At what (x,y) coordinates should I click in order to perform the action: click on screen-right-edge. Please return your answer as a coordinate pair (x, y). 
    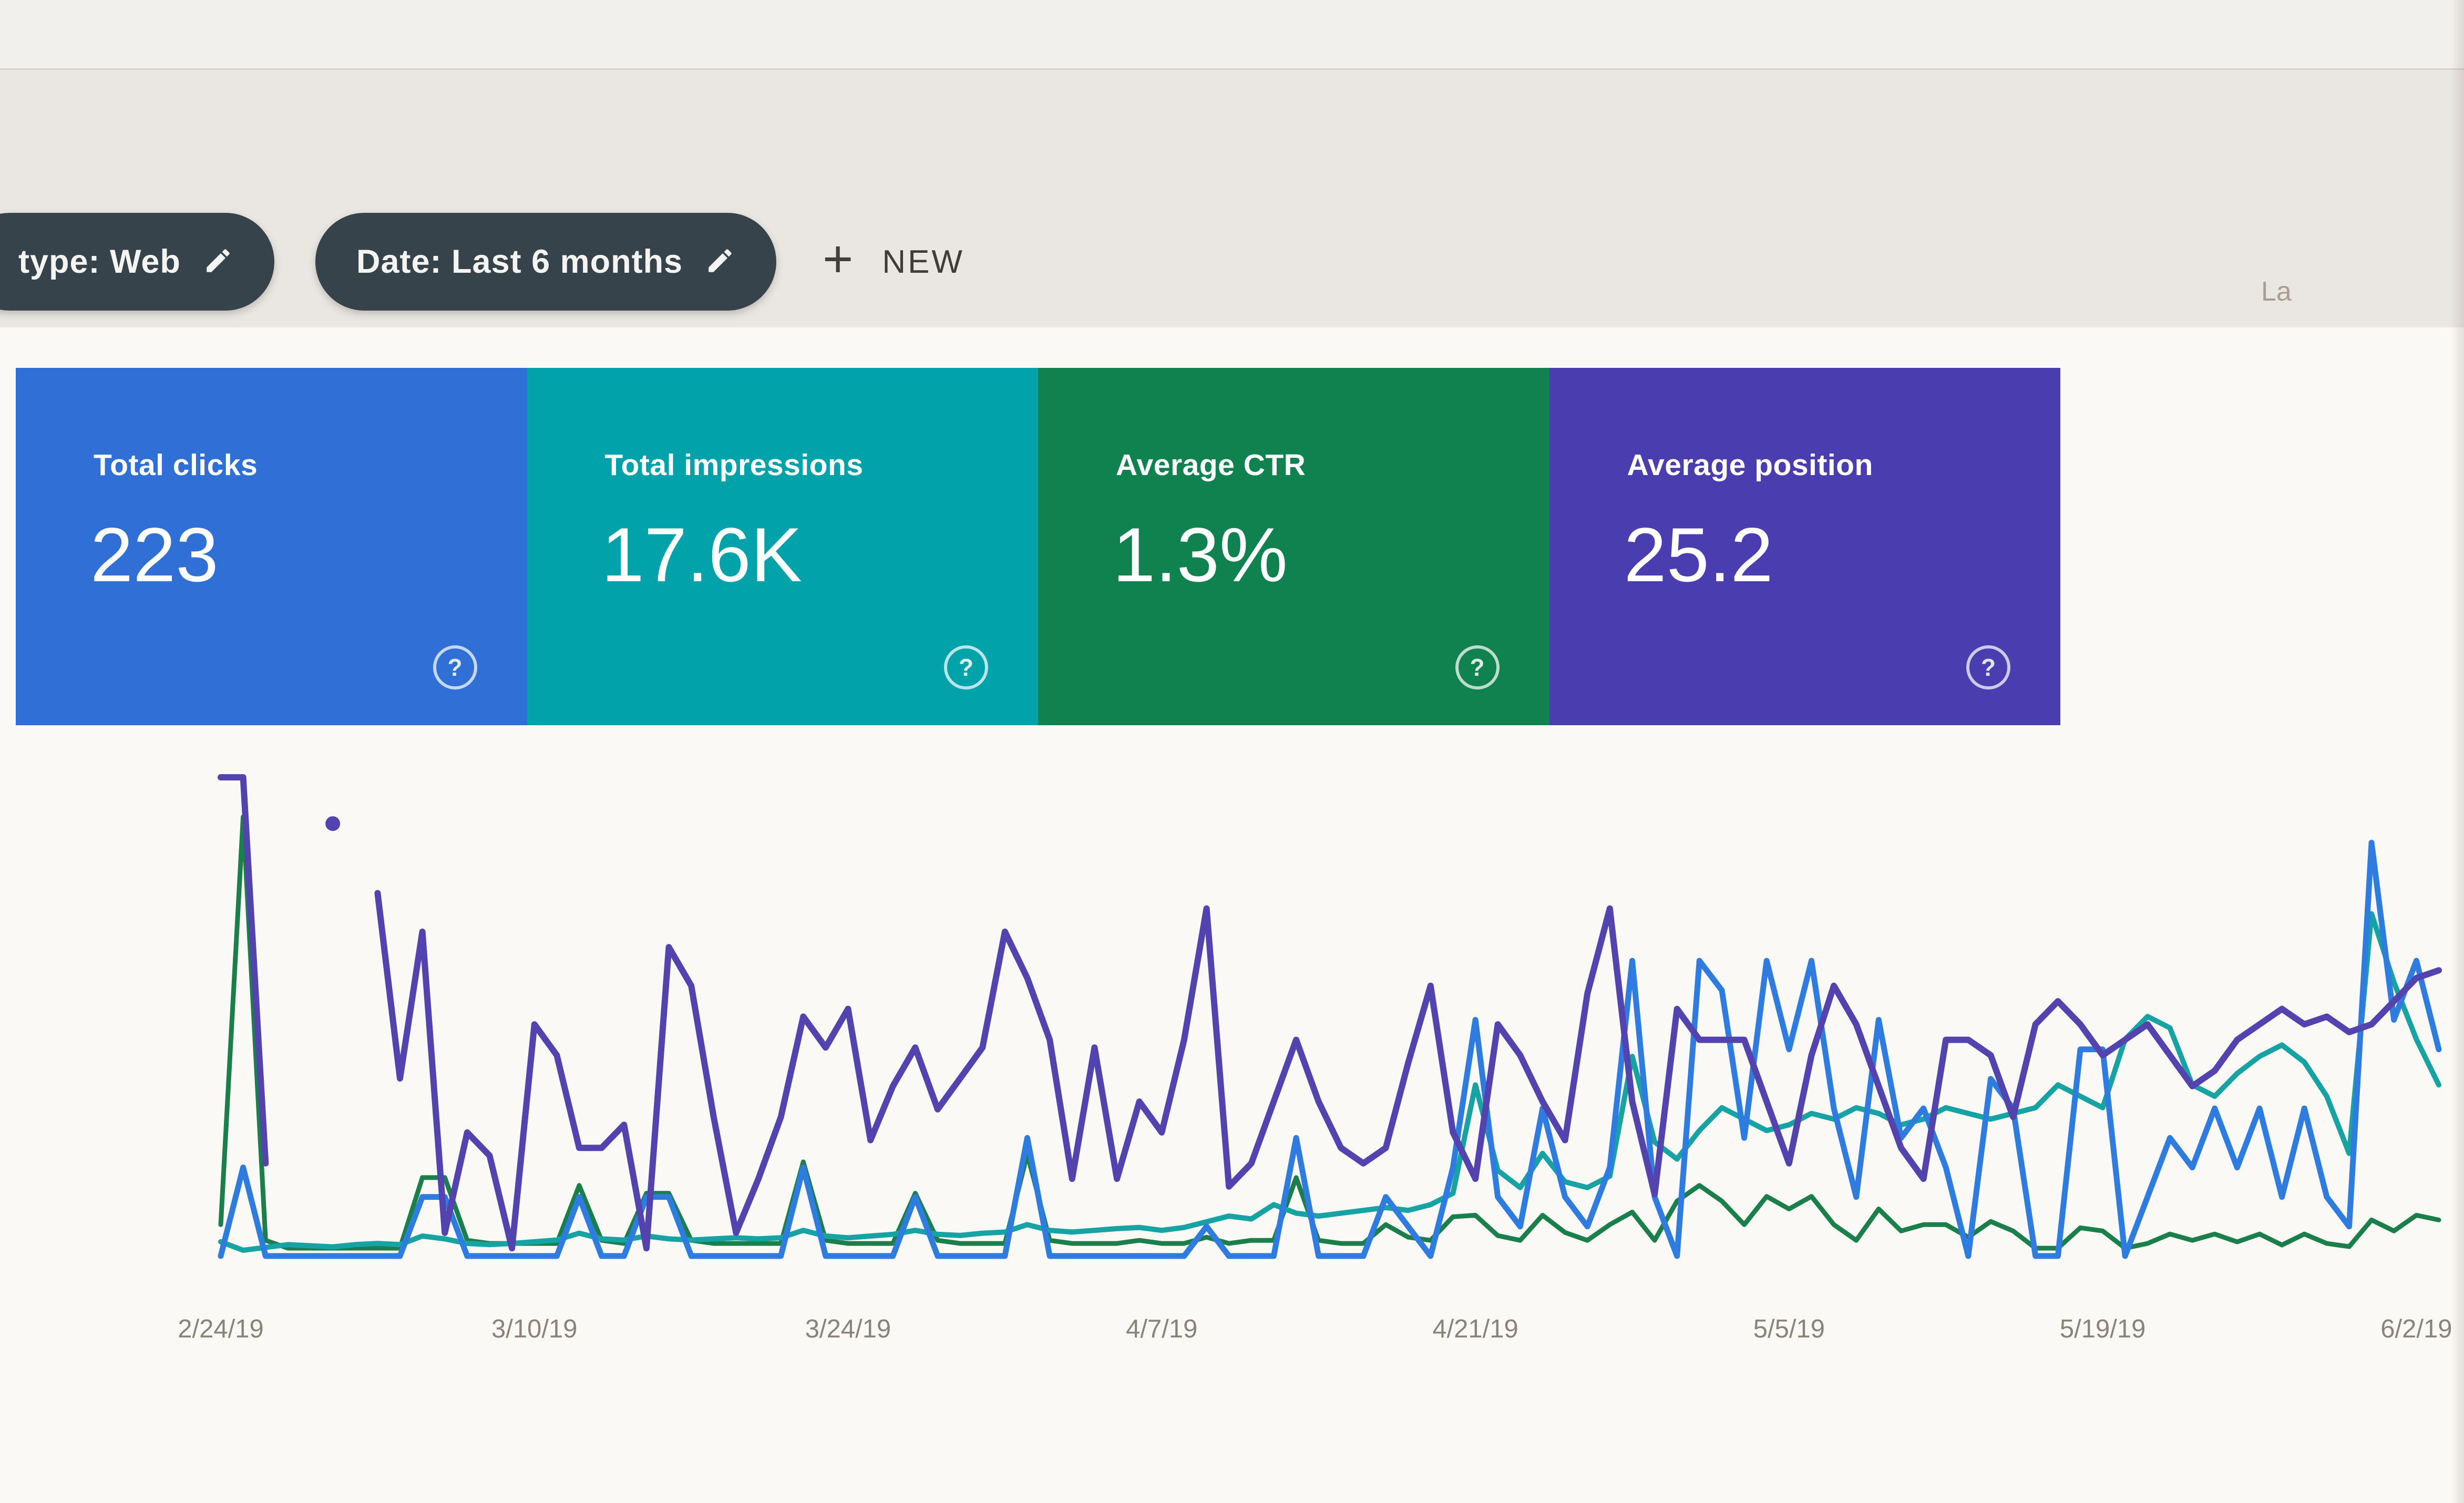
    Looking at the image, I should click on (2457, 752).